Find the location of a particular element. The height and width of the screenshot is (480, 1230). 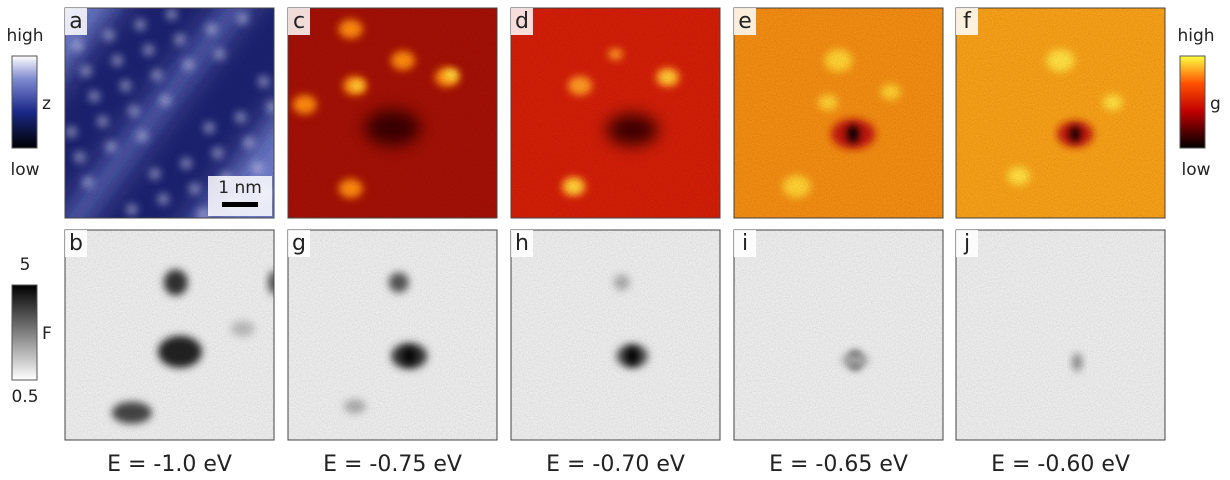

panel-label: i is located at coordinates (745, 243).